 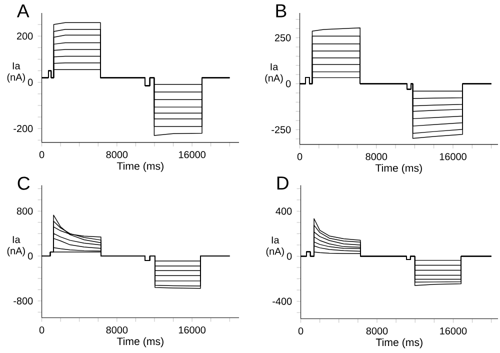 I want to click on y-tick-label: 400, so click(x=284, y=211).